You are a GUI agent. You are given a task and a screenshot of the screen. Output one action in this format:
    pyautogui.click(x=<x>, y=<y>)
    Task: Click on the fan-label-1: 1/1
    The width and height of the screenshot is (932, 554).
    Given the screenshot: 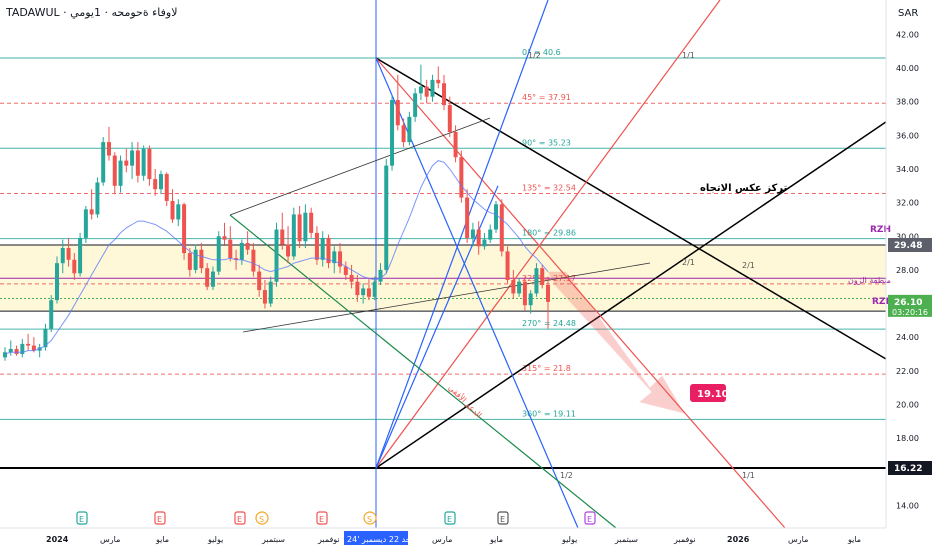 What is the action you would take?
    pyautogui.click(x=688, y=55)
    